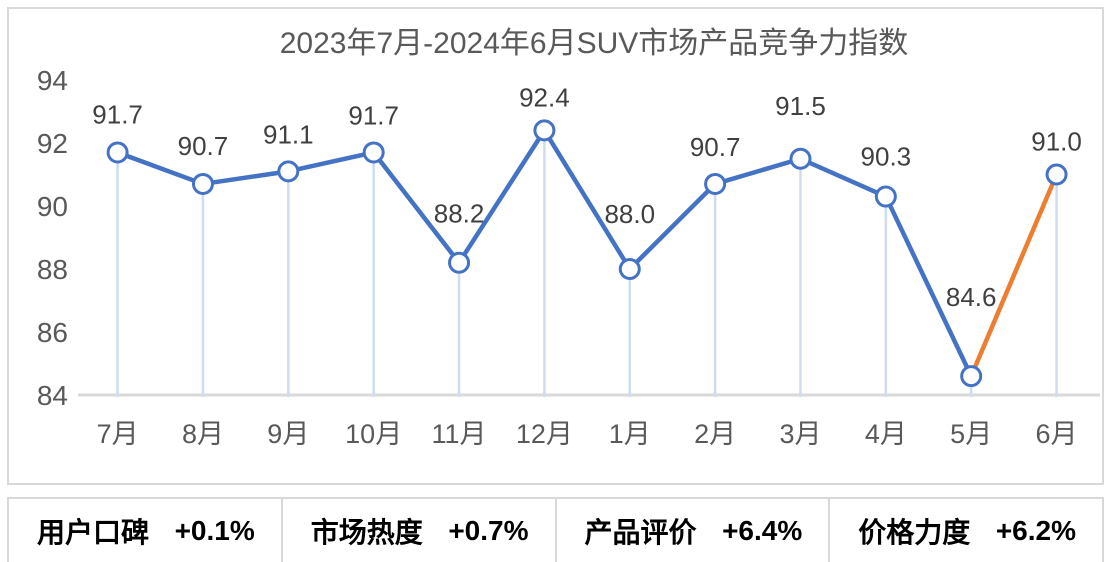 Image resolution: width=1111 pixels, height=562 pixels. What do you see at coordinates (1035, 530) in the screenshot?
I see `stat-value: +6.2%` at bounding box center [1035, 530].